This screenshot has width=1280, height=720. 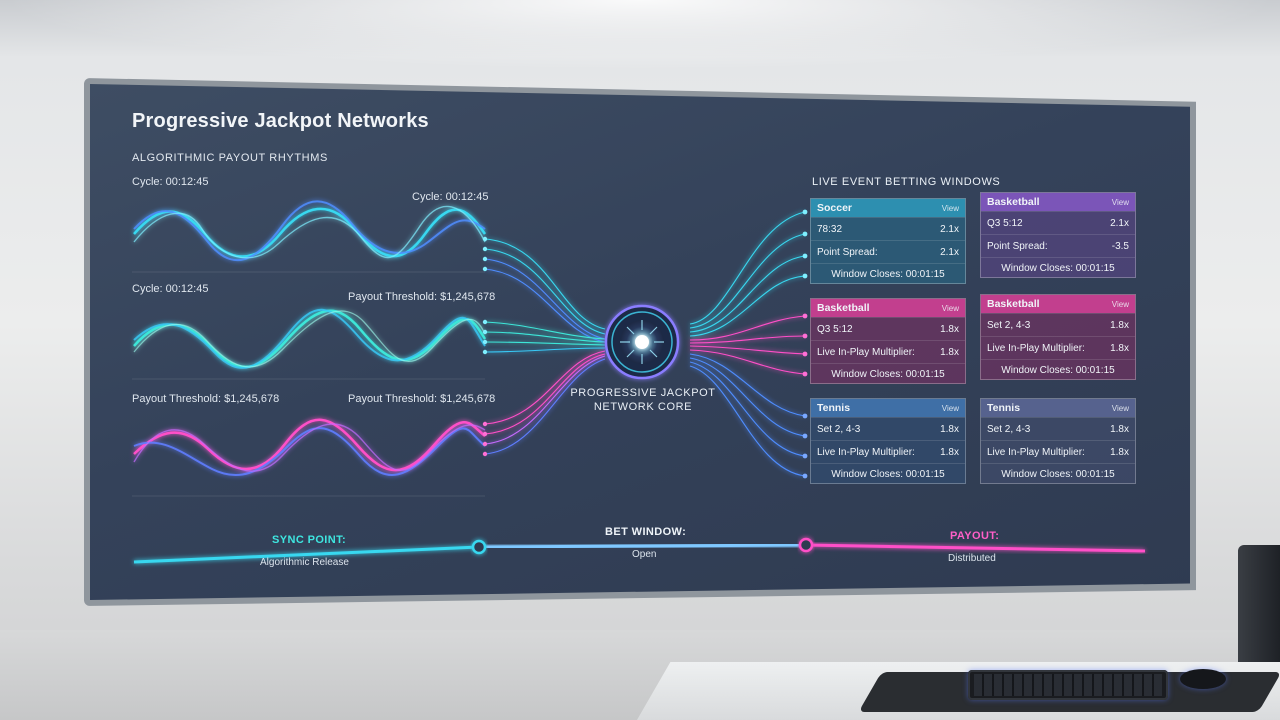 I want to click on right-connector-nodes, so click(x=805, y=344).